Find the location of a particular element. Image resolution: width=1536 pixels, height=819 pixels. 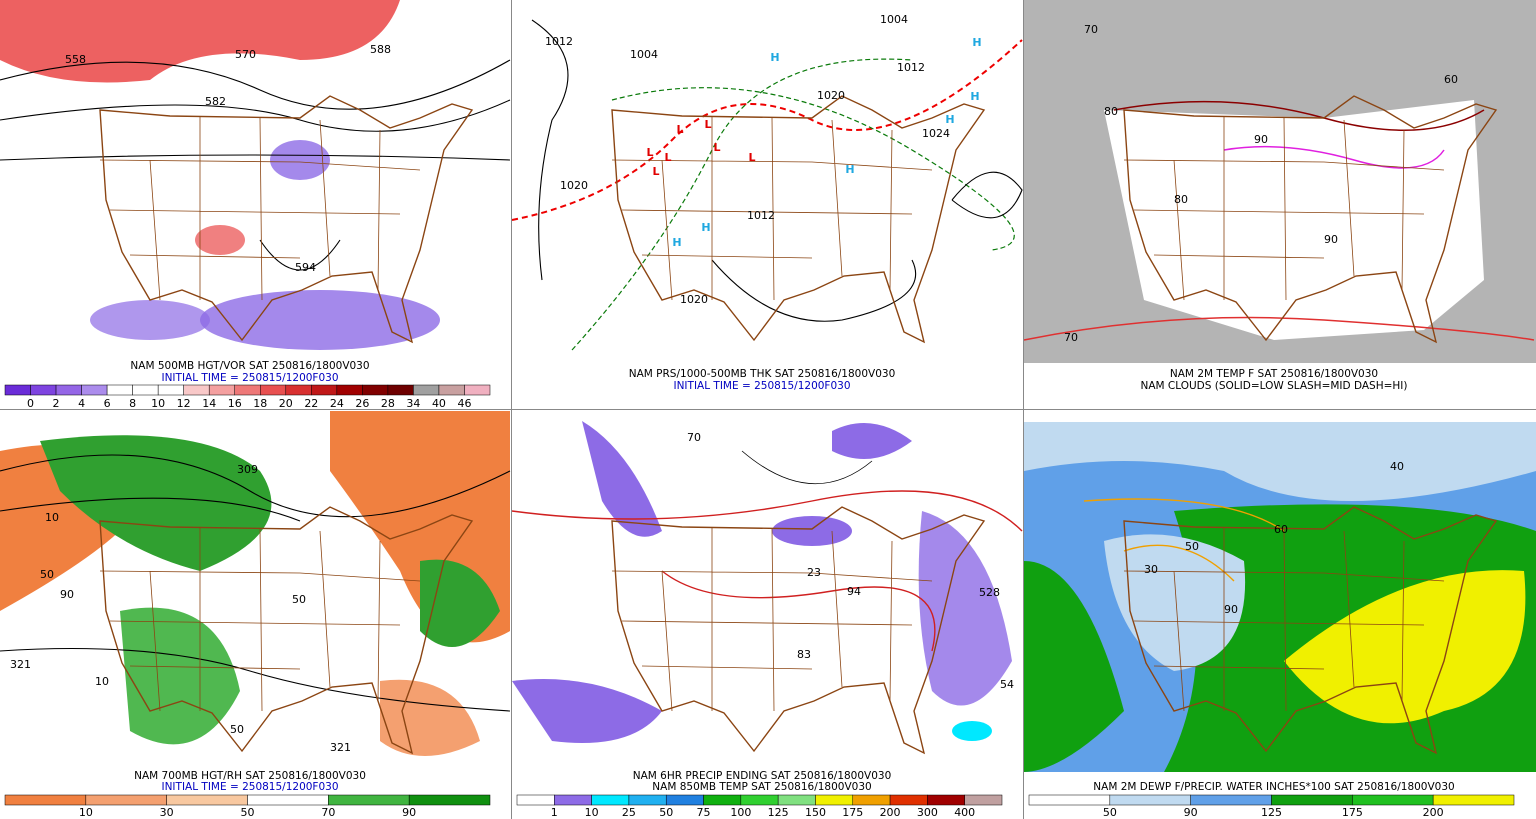

contour-label: 83 is located at coordinates (804, 654).